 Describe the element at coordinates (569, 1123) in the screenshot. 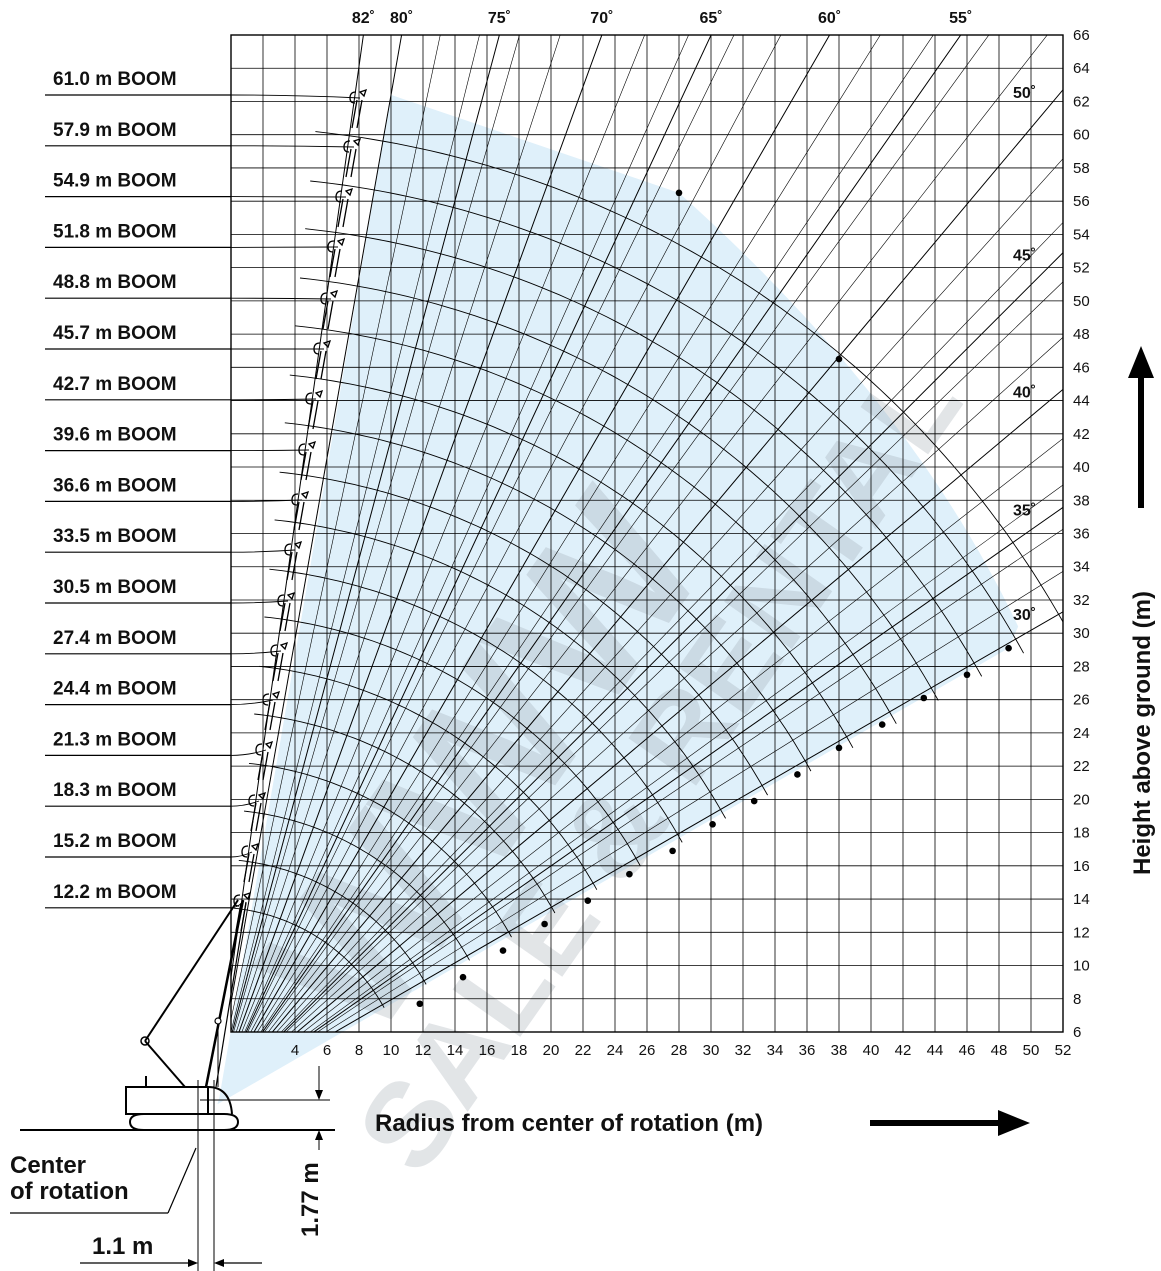

I see `x-axis-title: Radius from center of rotation (m)` at that location.